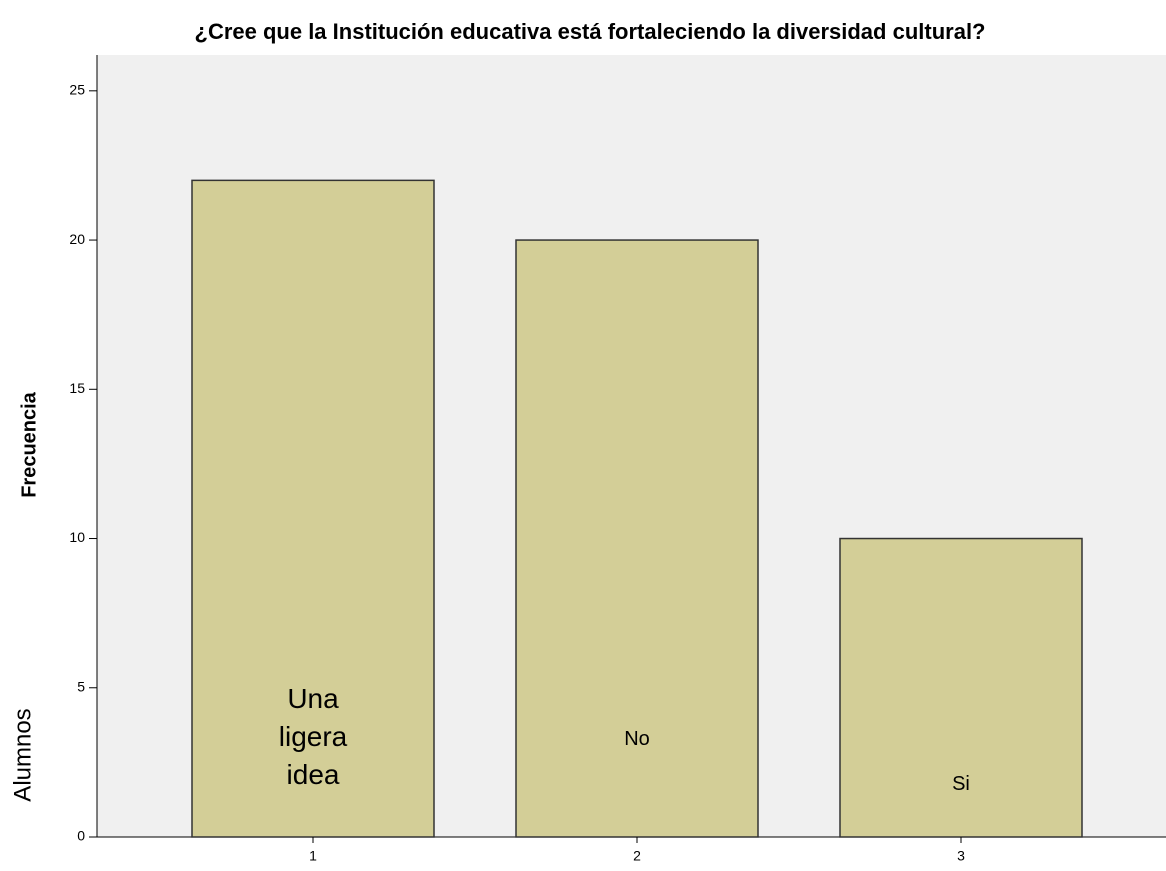  Describe the element at coordinates (637, 856) in the screenshot. I see `x-tick-label: 2` at that location.